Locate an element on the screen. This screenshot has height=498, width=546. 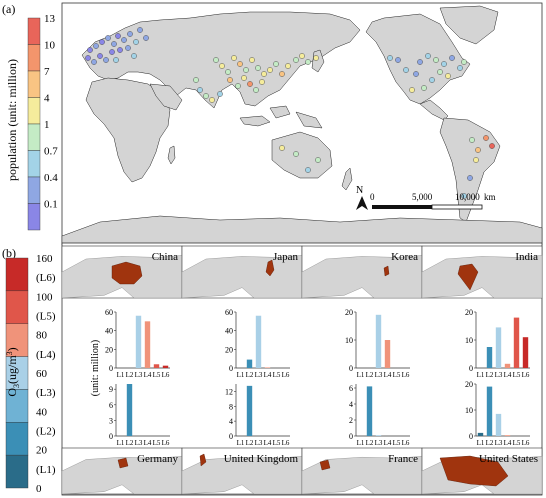
population-color-step is located at coordinates (34, 84).